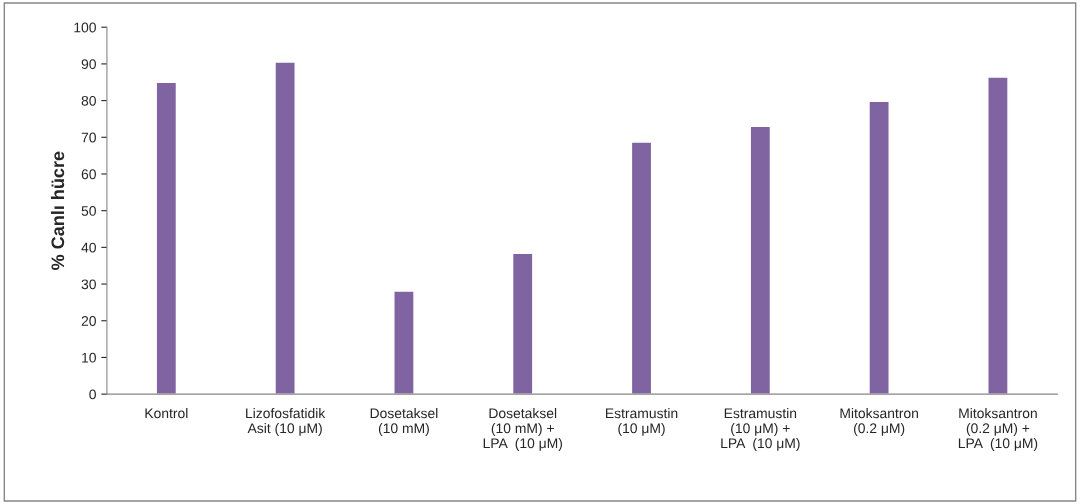 The image size is (1080, 504). What do you see at coordinates (85, 27) in the screenshot?
I see `y-tick-label: 100` at bounding box center [85, 27].